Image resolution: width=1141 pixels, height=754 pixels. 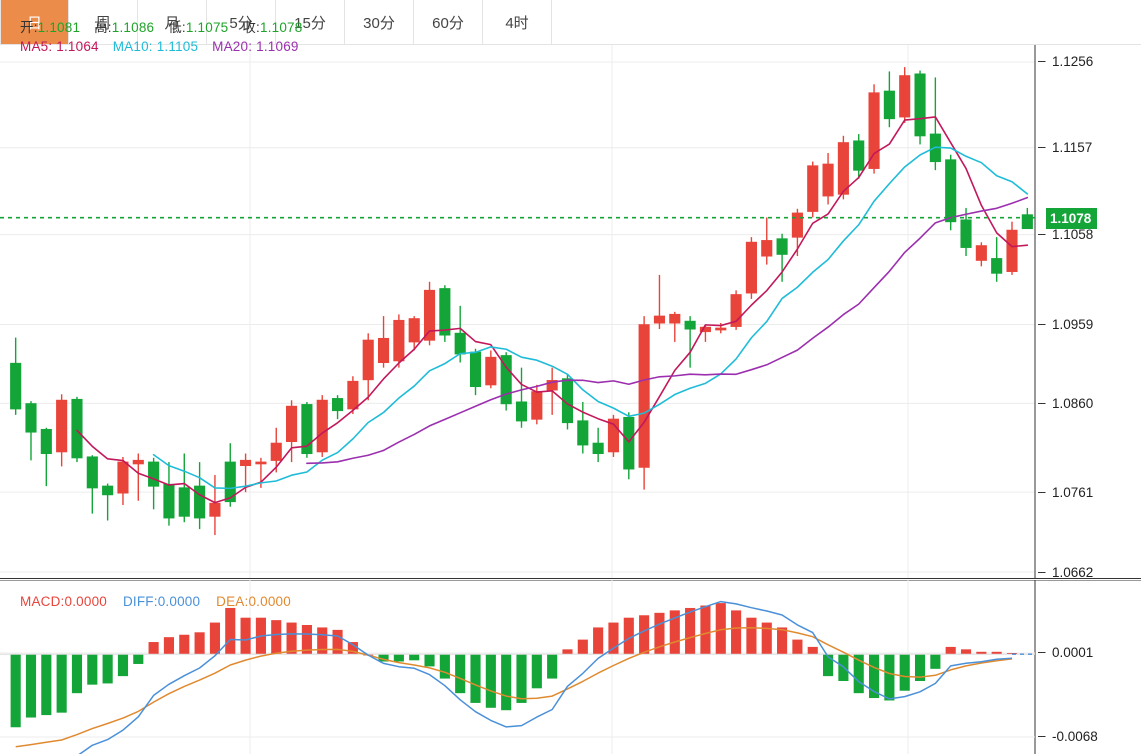 What do you see at coordinates (172, 22) in the screenshot?
I see `tab-month: 月` at bounding box center [172, 22].